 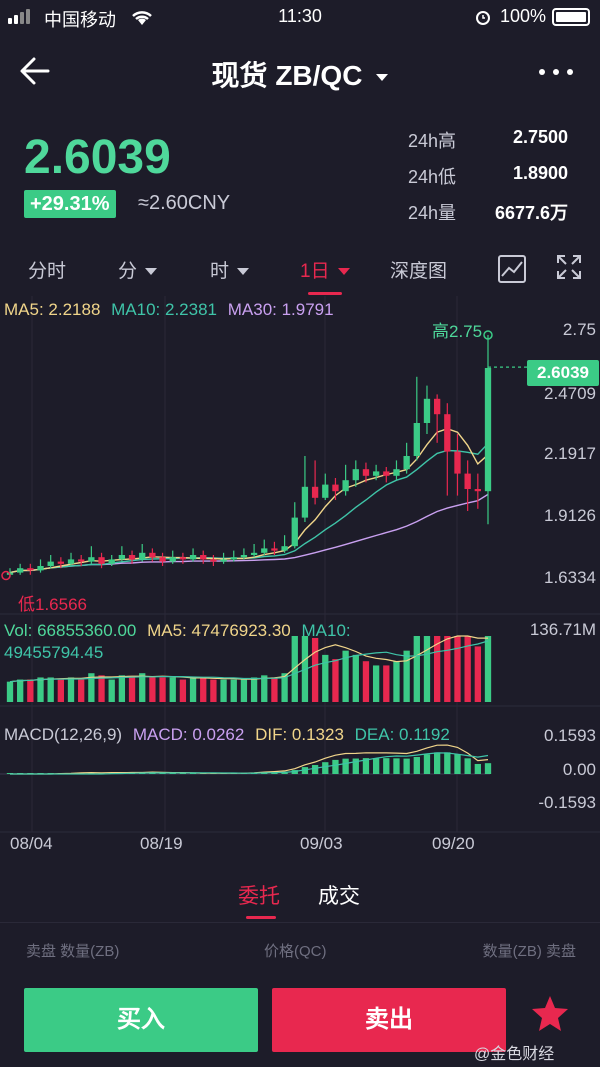 I want to click on date-label: 09/03, so click(x=321, y=843).